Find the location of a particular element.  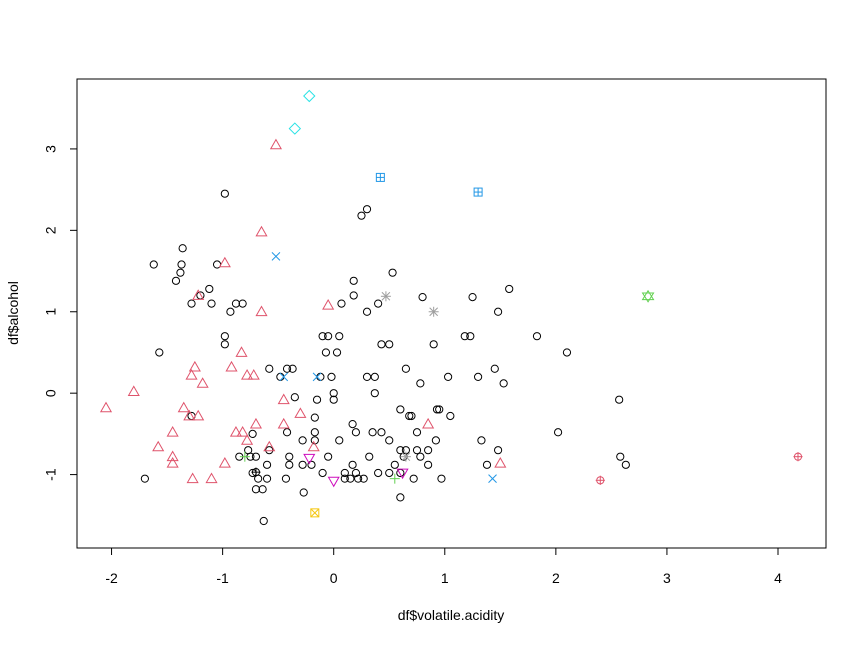

y-tick-label: 3 is located at coordinates (51, 149).